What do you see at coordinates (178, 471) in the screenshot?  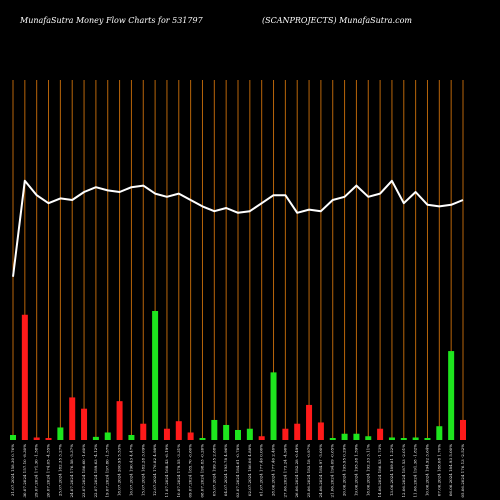 I see `x-tick-label: 10.07.2024 179.55 -3.31%` at bounding box center [178, 471].